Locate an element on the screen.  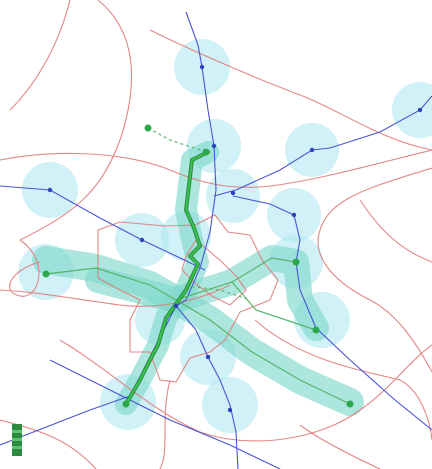
legend-swatch is located at coordinates (17, 440).